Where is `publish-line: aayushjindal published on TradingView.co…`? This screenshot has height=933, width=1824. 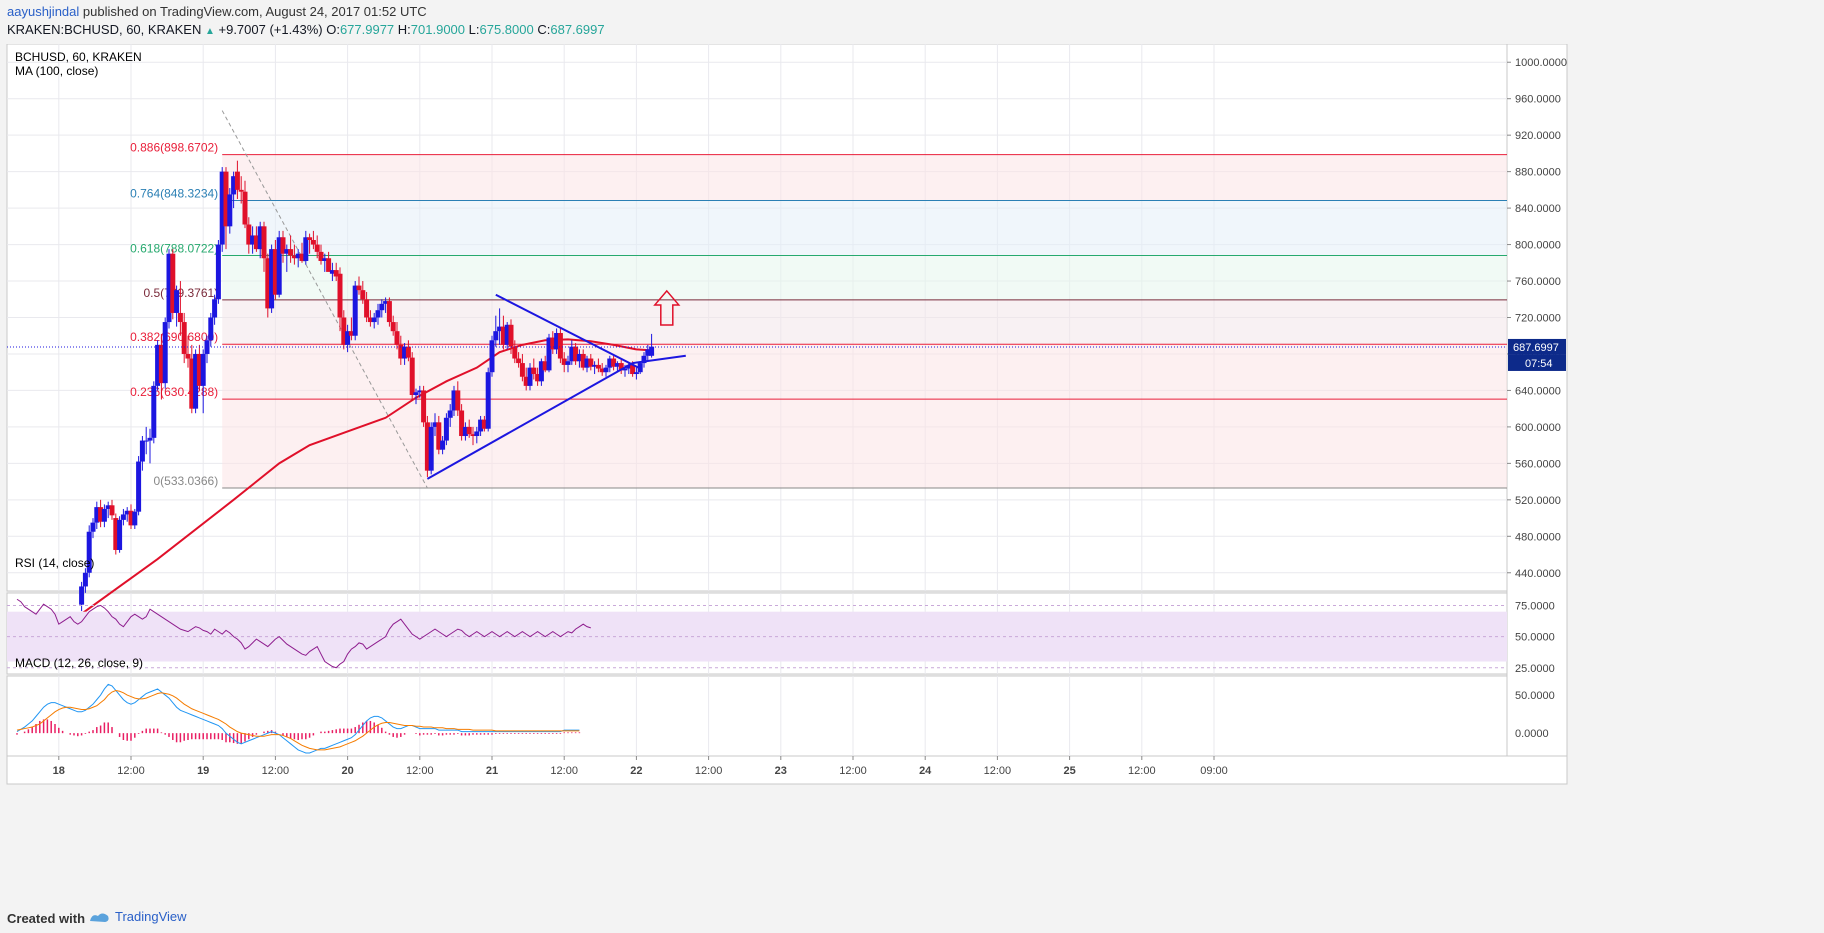 publish-line: aayushjindal published on TradingView.co… is located at coordinates (217, 11).